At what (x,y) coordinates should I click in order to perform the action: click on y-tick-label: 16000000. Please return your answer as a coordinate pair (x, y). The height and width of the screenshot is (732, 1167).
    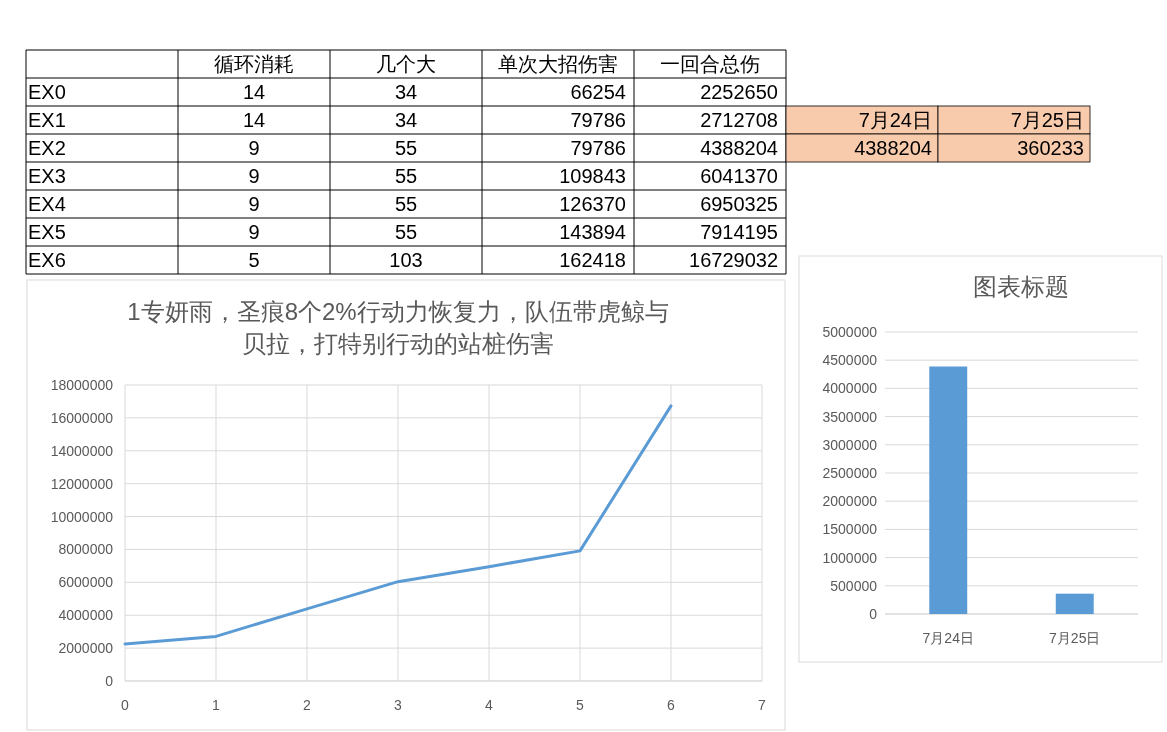
    Looking at the image, I should click on (82, 417).